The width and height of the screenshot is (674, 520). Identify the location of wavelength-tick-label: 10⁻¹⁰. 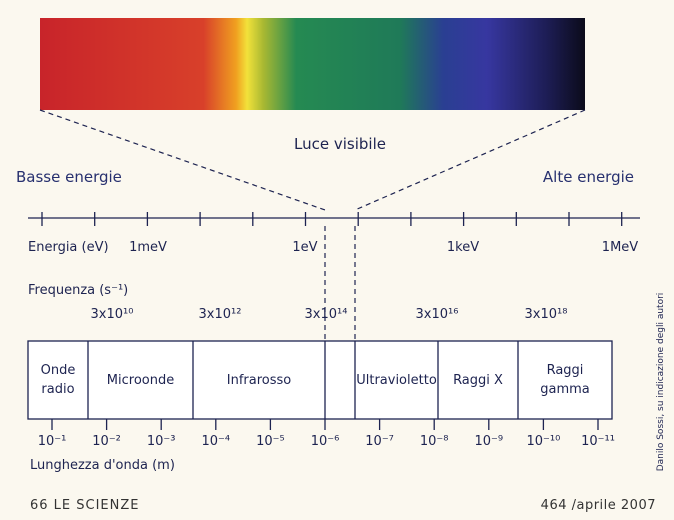
(543, 441).